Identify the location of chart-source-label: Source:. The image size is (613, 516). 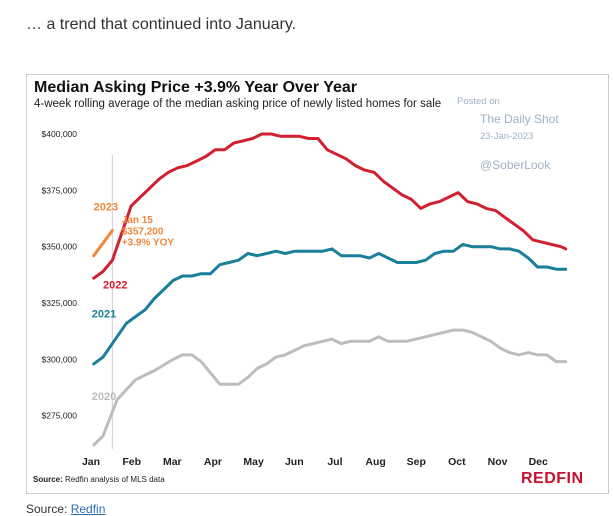
(48, 479).